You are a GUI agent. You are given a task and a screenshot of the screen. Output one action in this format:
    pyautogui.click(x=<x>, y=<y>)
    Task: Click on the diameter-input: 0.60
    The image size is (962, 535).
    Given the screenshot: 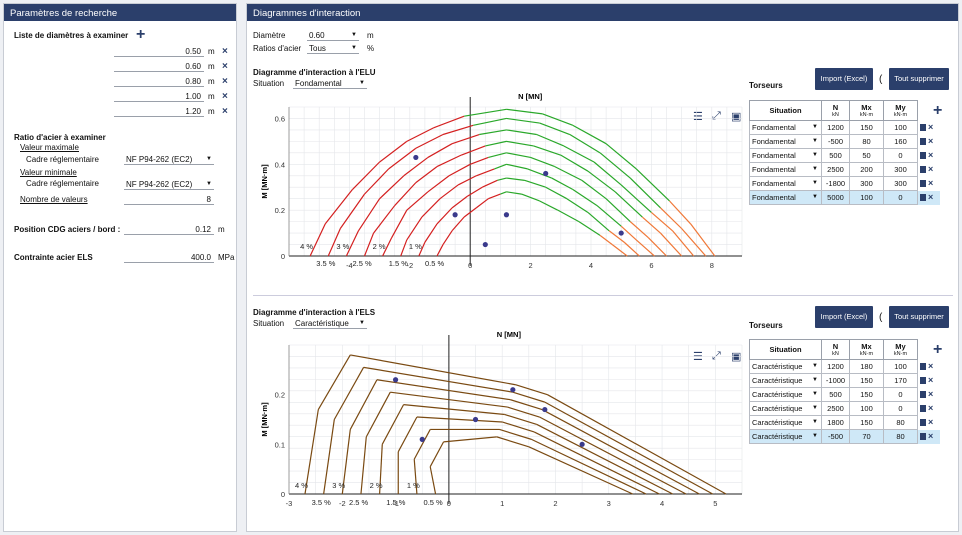 What is the action you would take?
    pyautogui.click(x=159, y=66)
    